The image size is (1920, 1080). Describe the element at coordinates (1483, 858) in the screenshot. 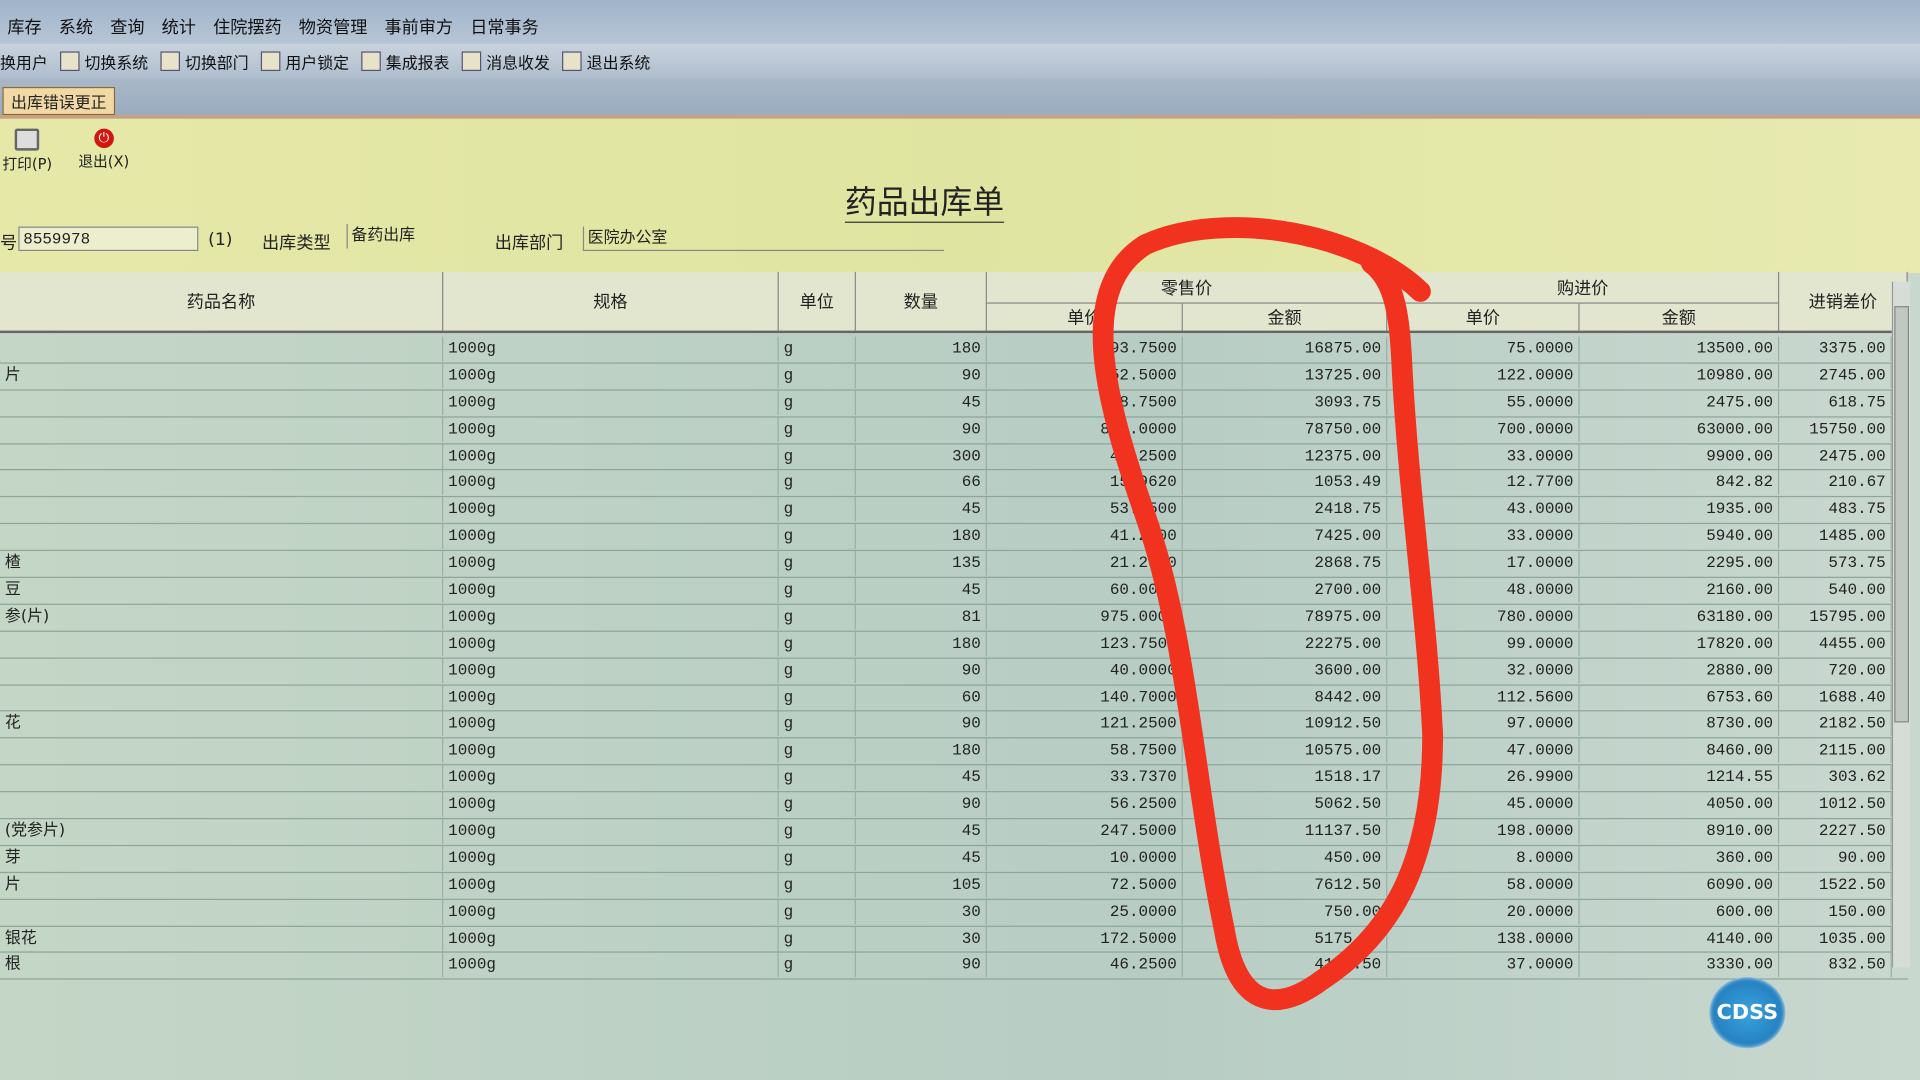

I see `cell-purchase-unit: 8.0000` at that location.